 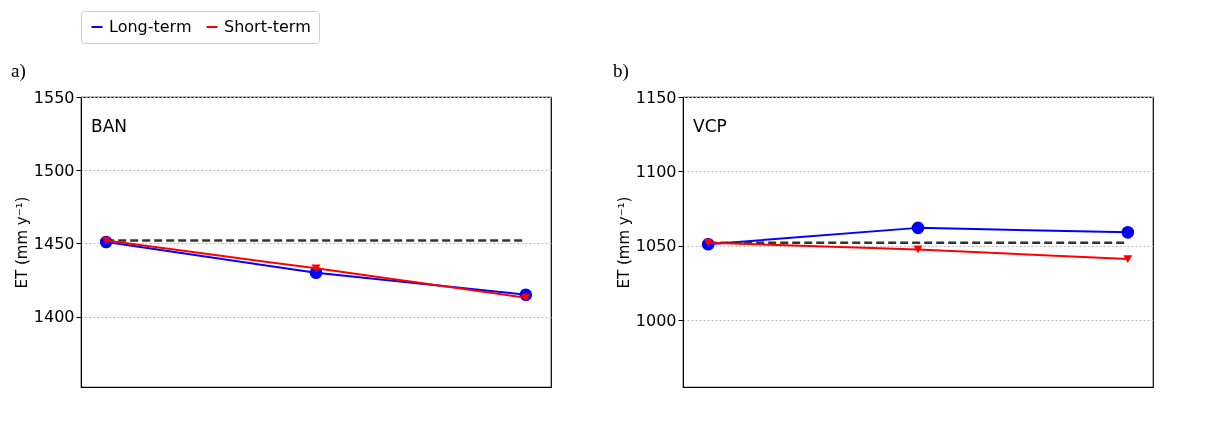 What do you see at coordinates (656, 246) in the screenshot?
I see `y-tick-label: 1050` at bounding box center [656, 246].